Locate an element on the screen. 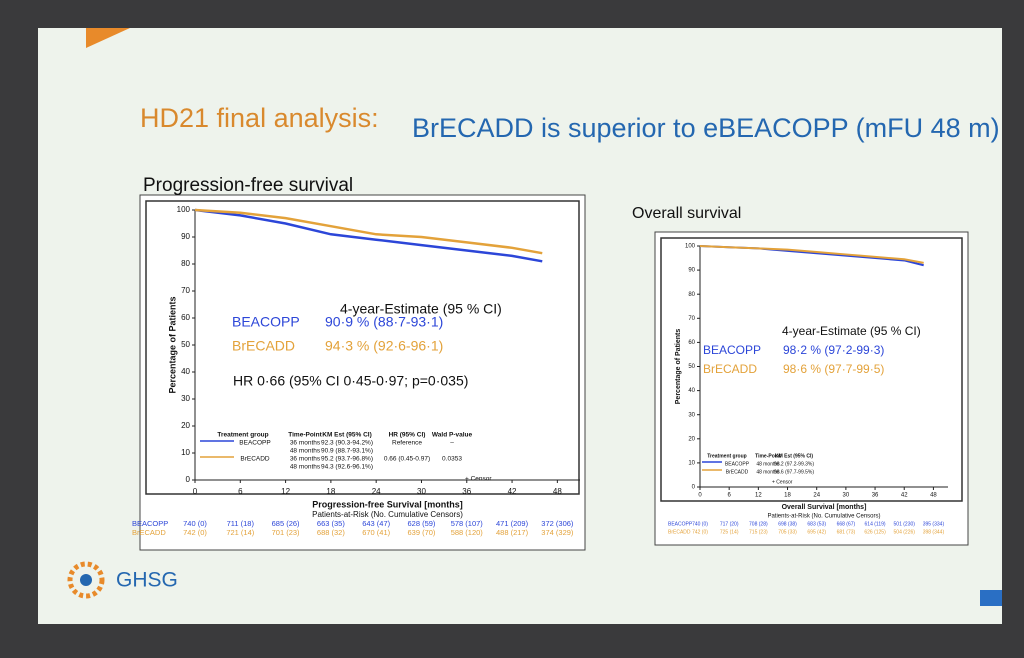  censor-note: + Censor is located at coordinates (478, 479).